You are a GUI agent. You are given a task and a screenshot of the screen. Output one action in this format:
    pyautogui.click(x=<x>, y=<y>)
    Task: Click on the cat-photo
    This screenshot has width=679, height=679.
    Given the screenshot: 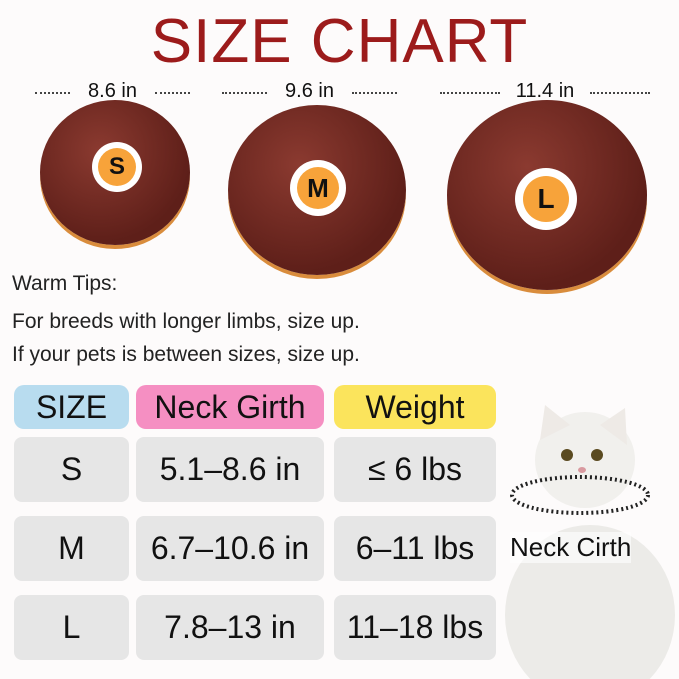 What is the action you would take?
    pyautogui.click(x=590, y=542)
    